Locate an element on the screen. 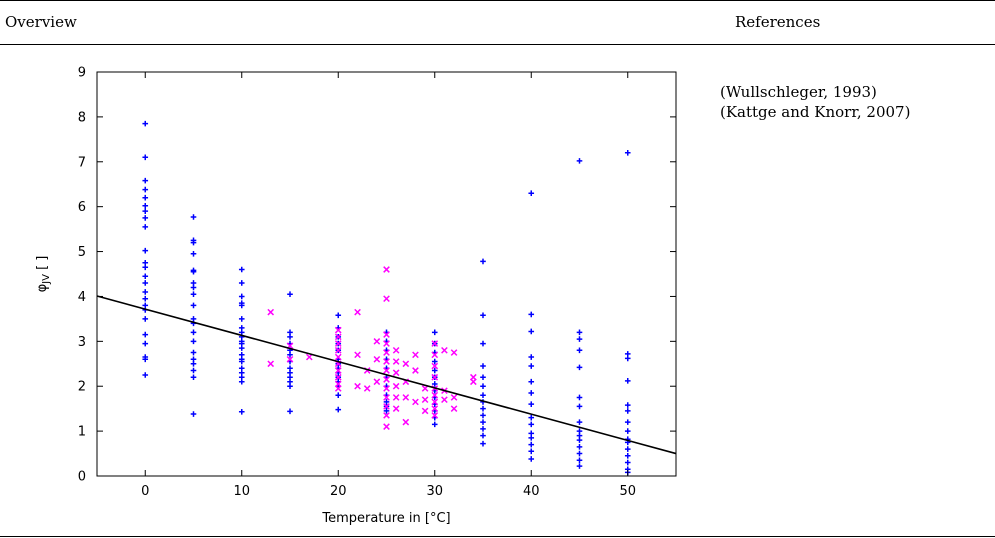  table-bottom-rule is located at coordinates (497, 536).